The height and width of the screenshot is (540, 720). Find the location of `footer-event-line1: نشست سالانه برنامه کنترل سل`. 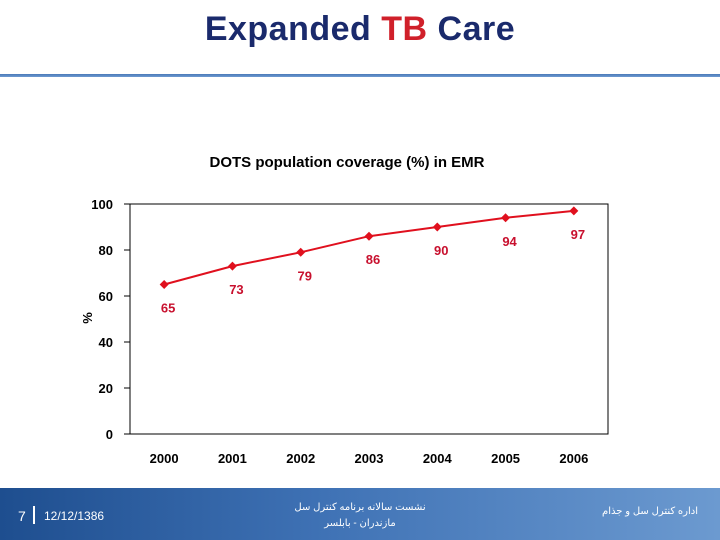

footer-event-line1: نشست سالانه برنامه کنترل سل is located at coordinates (360, 507).